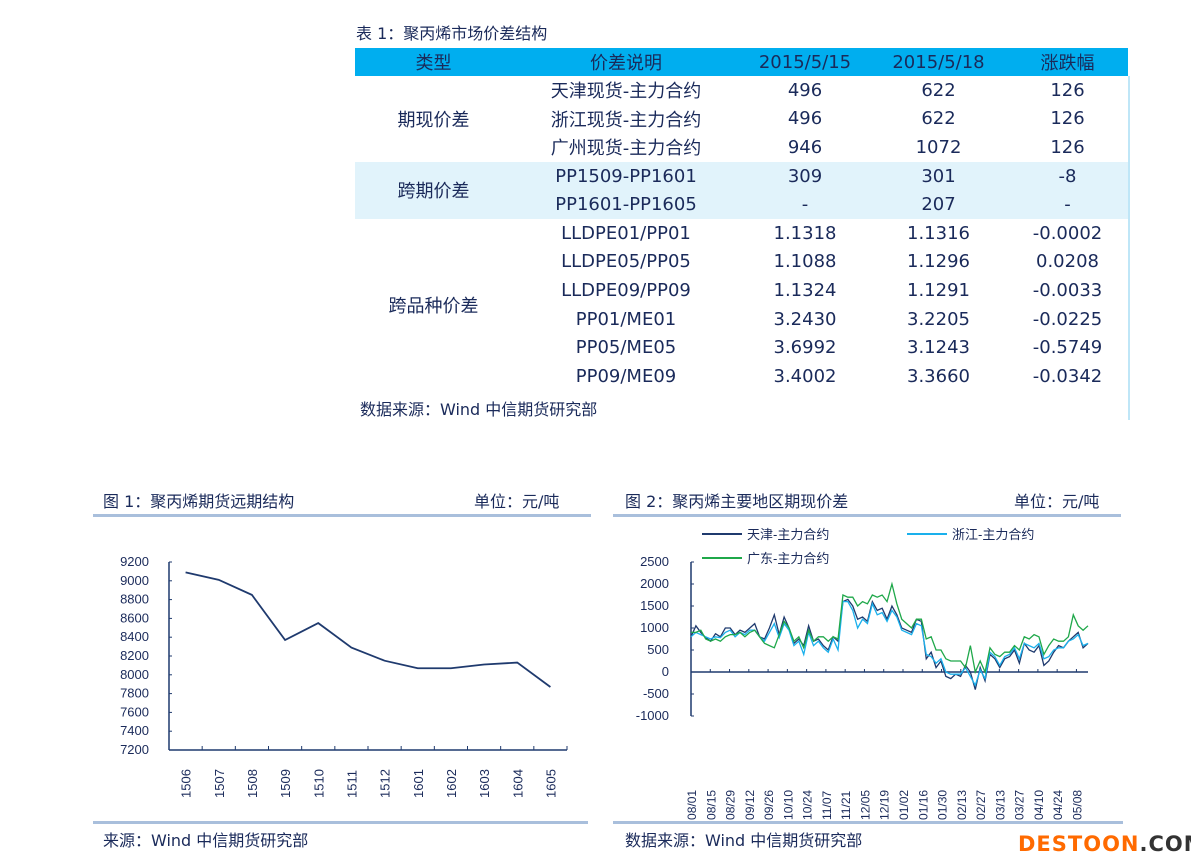 The height and width of the screenshot is (867, 1191). I want to click on table-cell: -0.0033, so click(1067, 290).